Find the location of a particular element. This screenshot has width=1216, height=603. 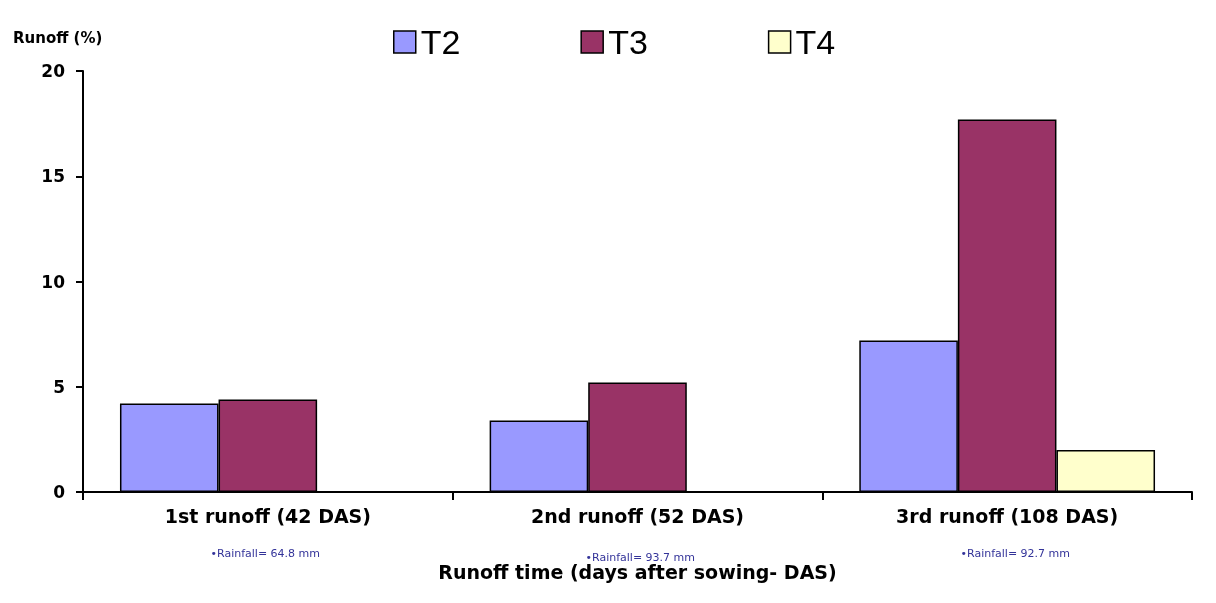

text: •Rainfall= 92.7 mm is located at coordinates (1015, 553).